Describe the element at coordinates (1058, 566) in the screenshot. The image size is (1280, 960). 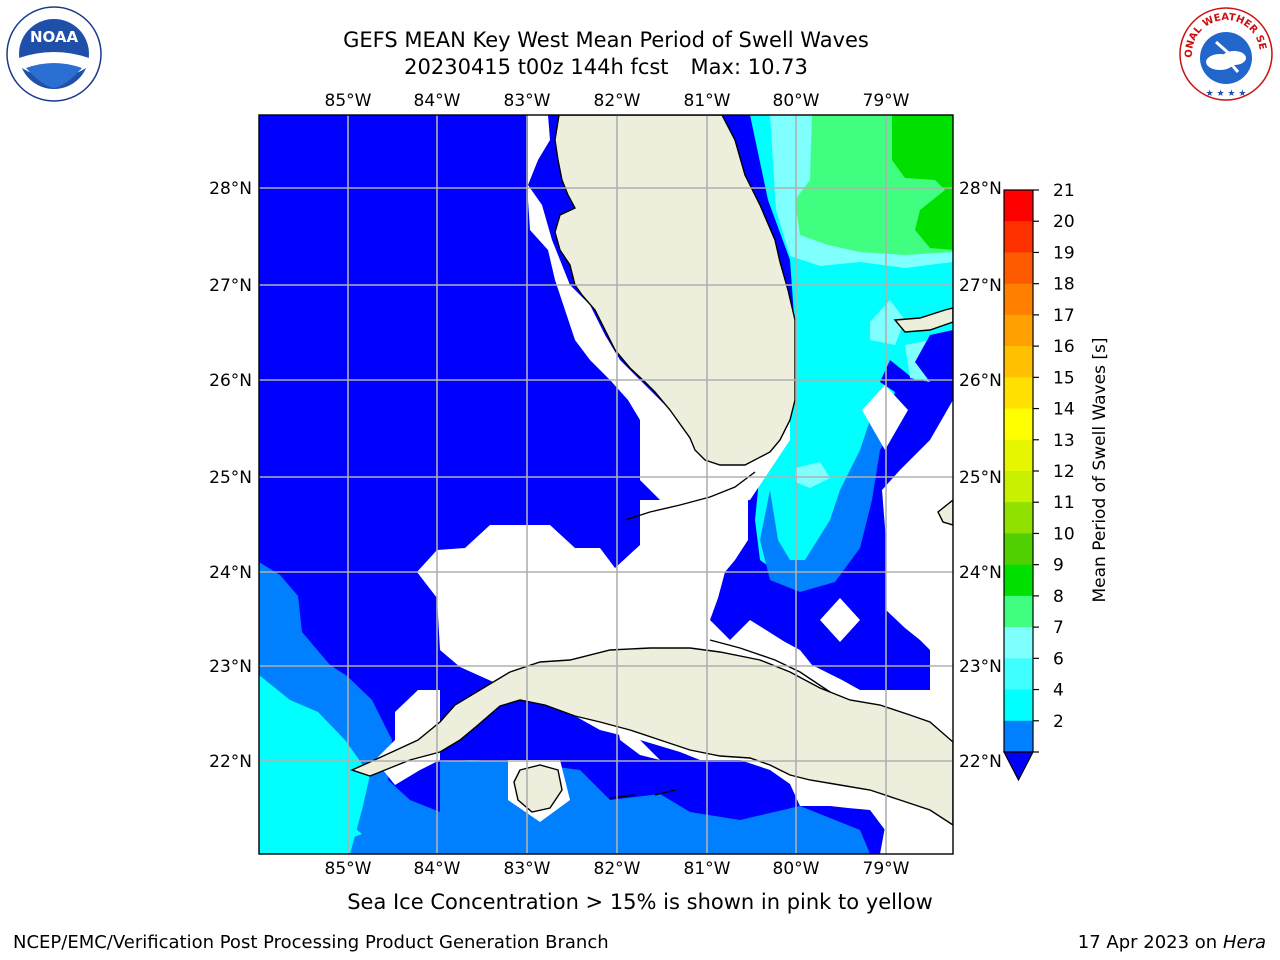
I see `colorbar-tick-label: 9` at that location.